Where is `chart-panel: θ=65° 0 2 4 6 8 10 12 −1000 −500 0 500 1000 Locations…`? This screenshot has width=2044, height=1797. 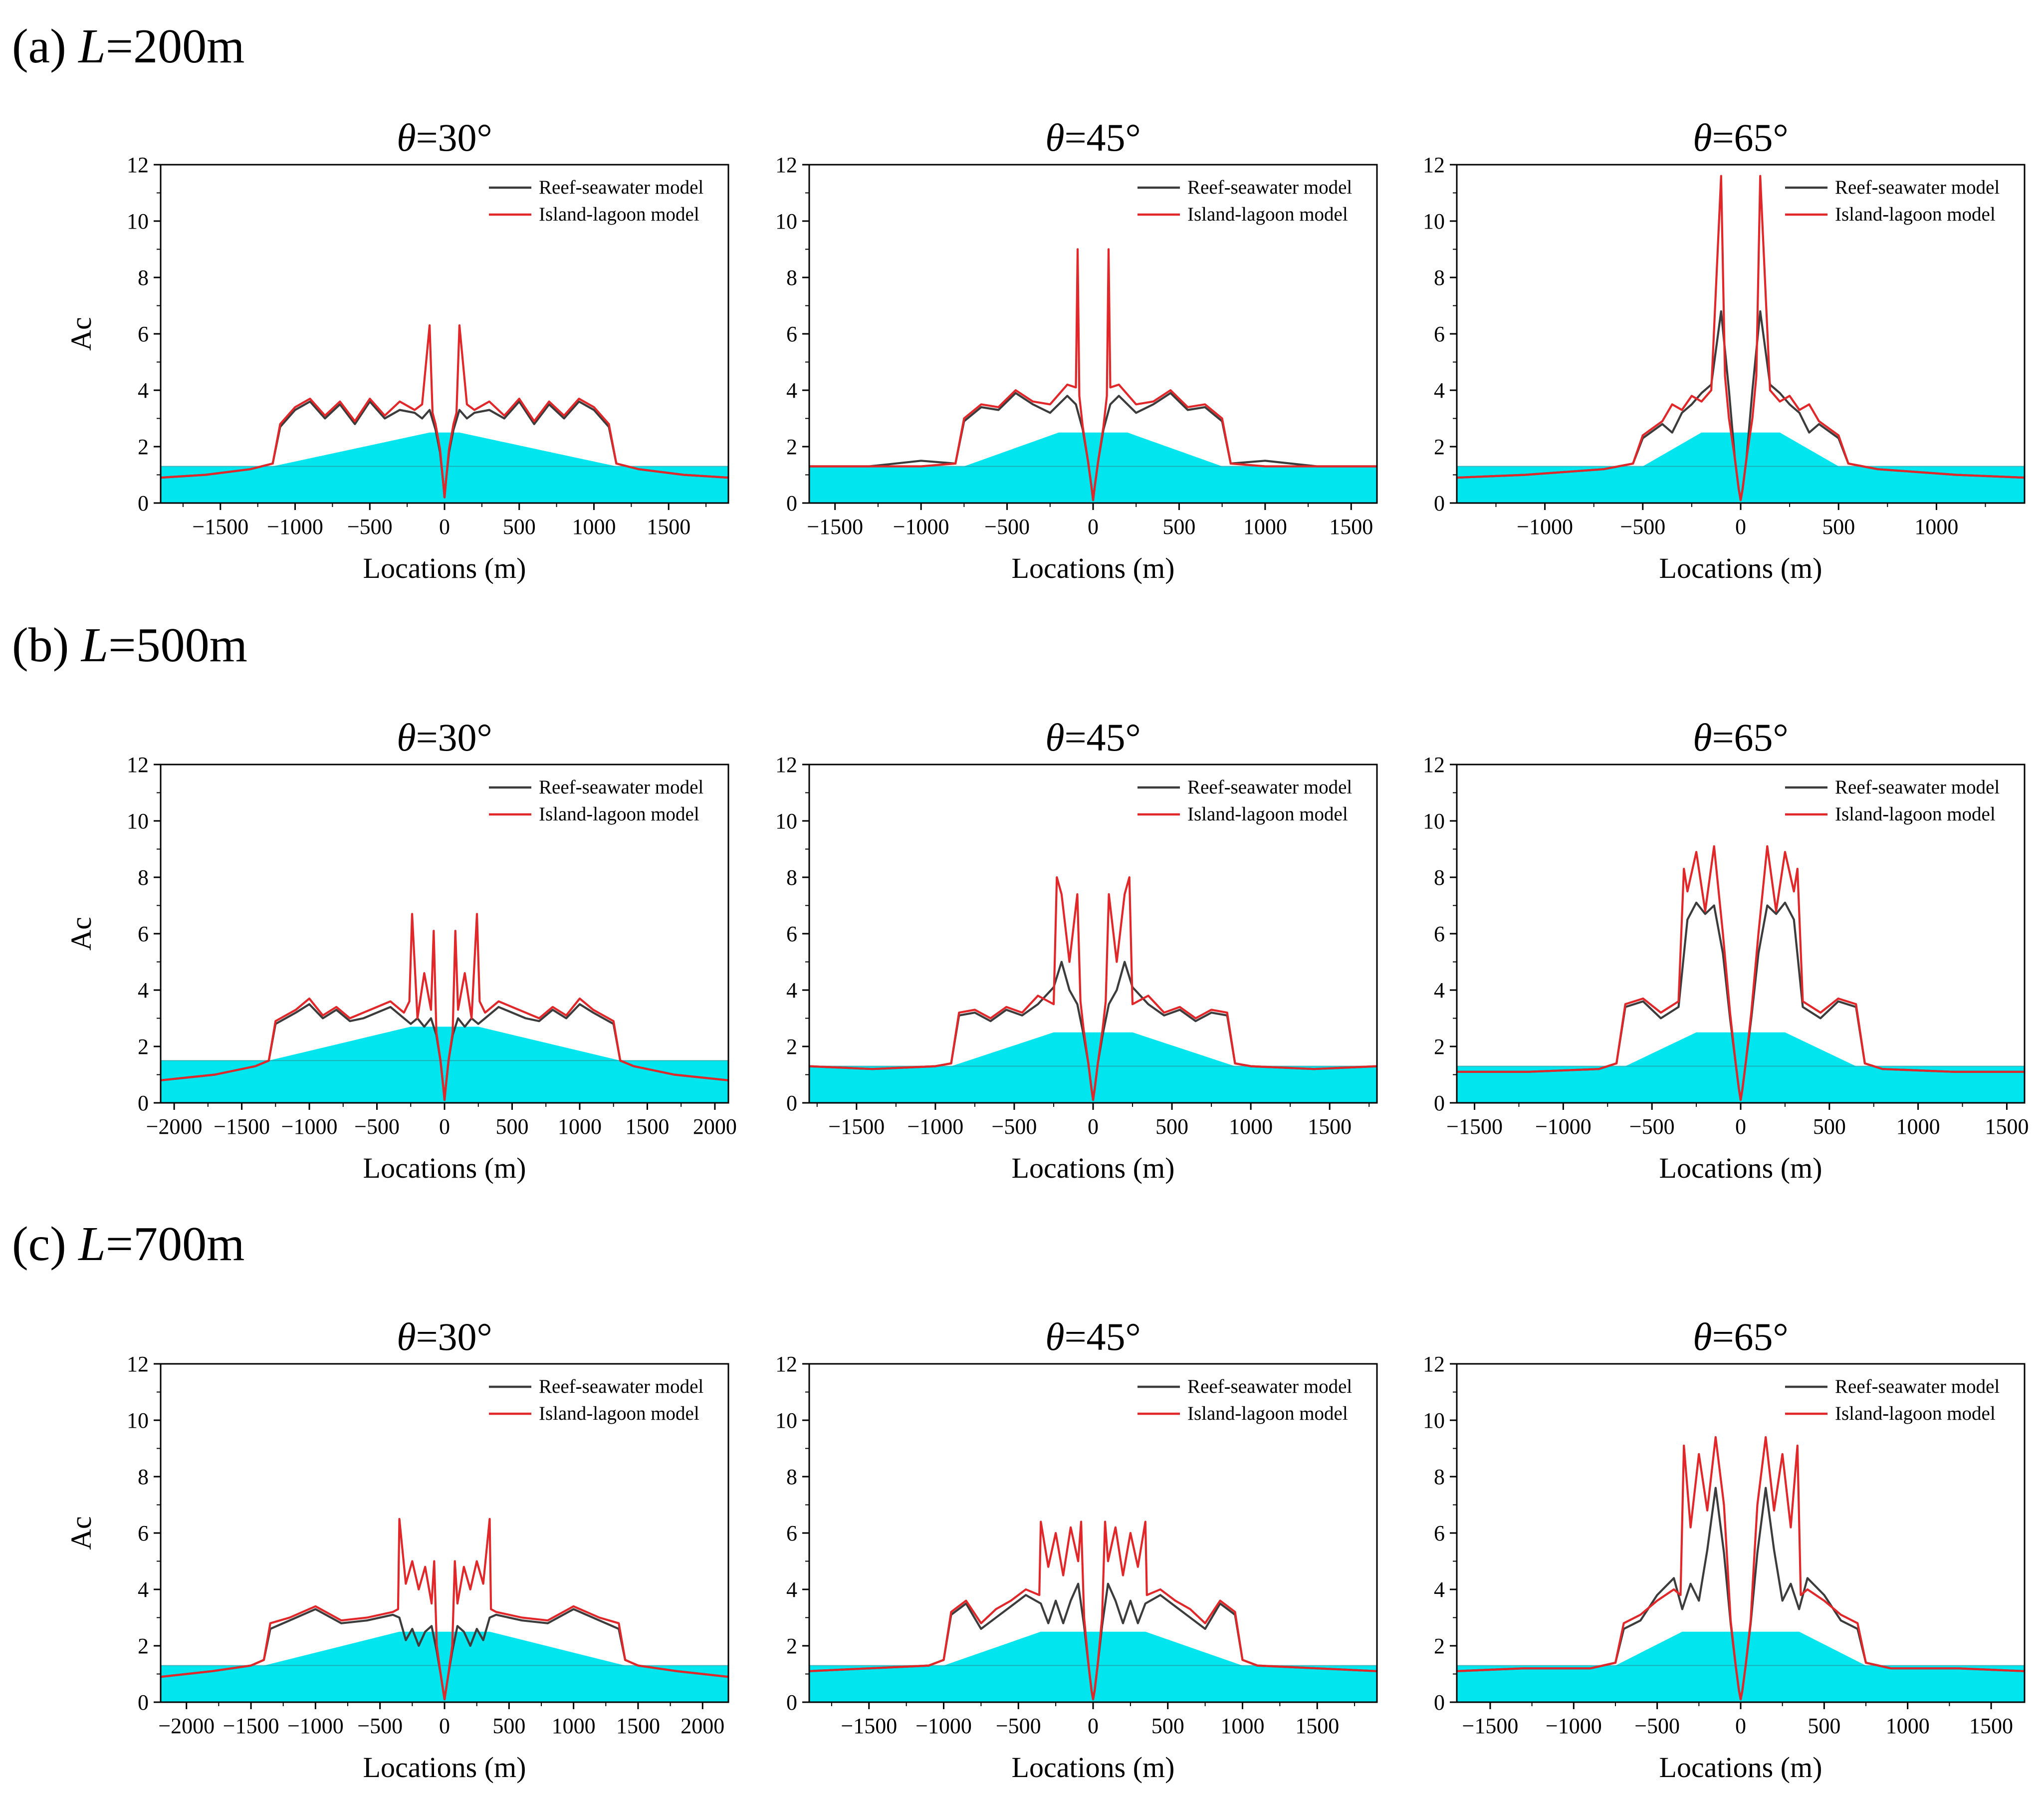
chart-panel: θ=65° 0 2 4 6 8 10 12 −1000 −500 0 500 1000 Locations… is located at coordinates (1724, 350).